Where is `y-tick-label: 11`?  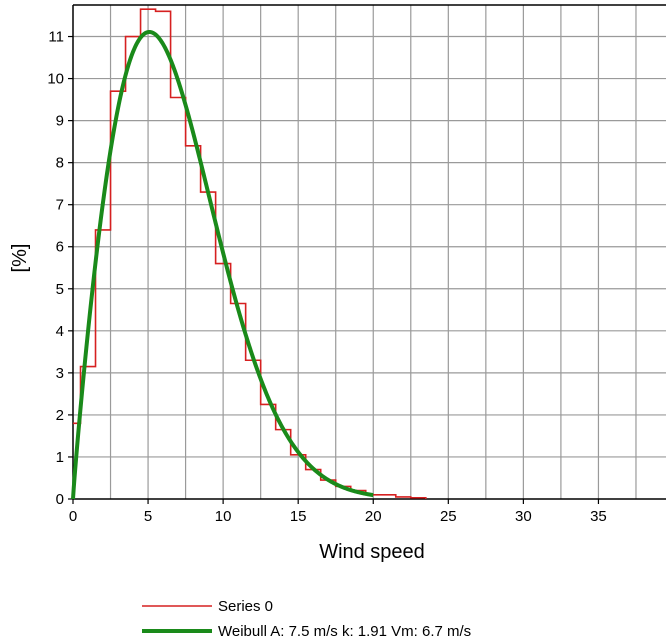
y-tick-label: 11 is located at coordinates (56, 37).